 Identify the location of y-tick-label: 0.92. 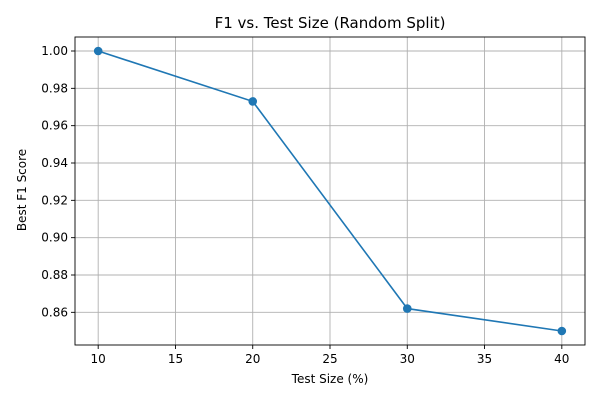
(54, 200).